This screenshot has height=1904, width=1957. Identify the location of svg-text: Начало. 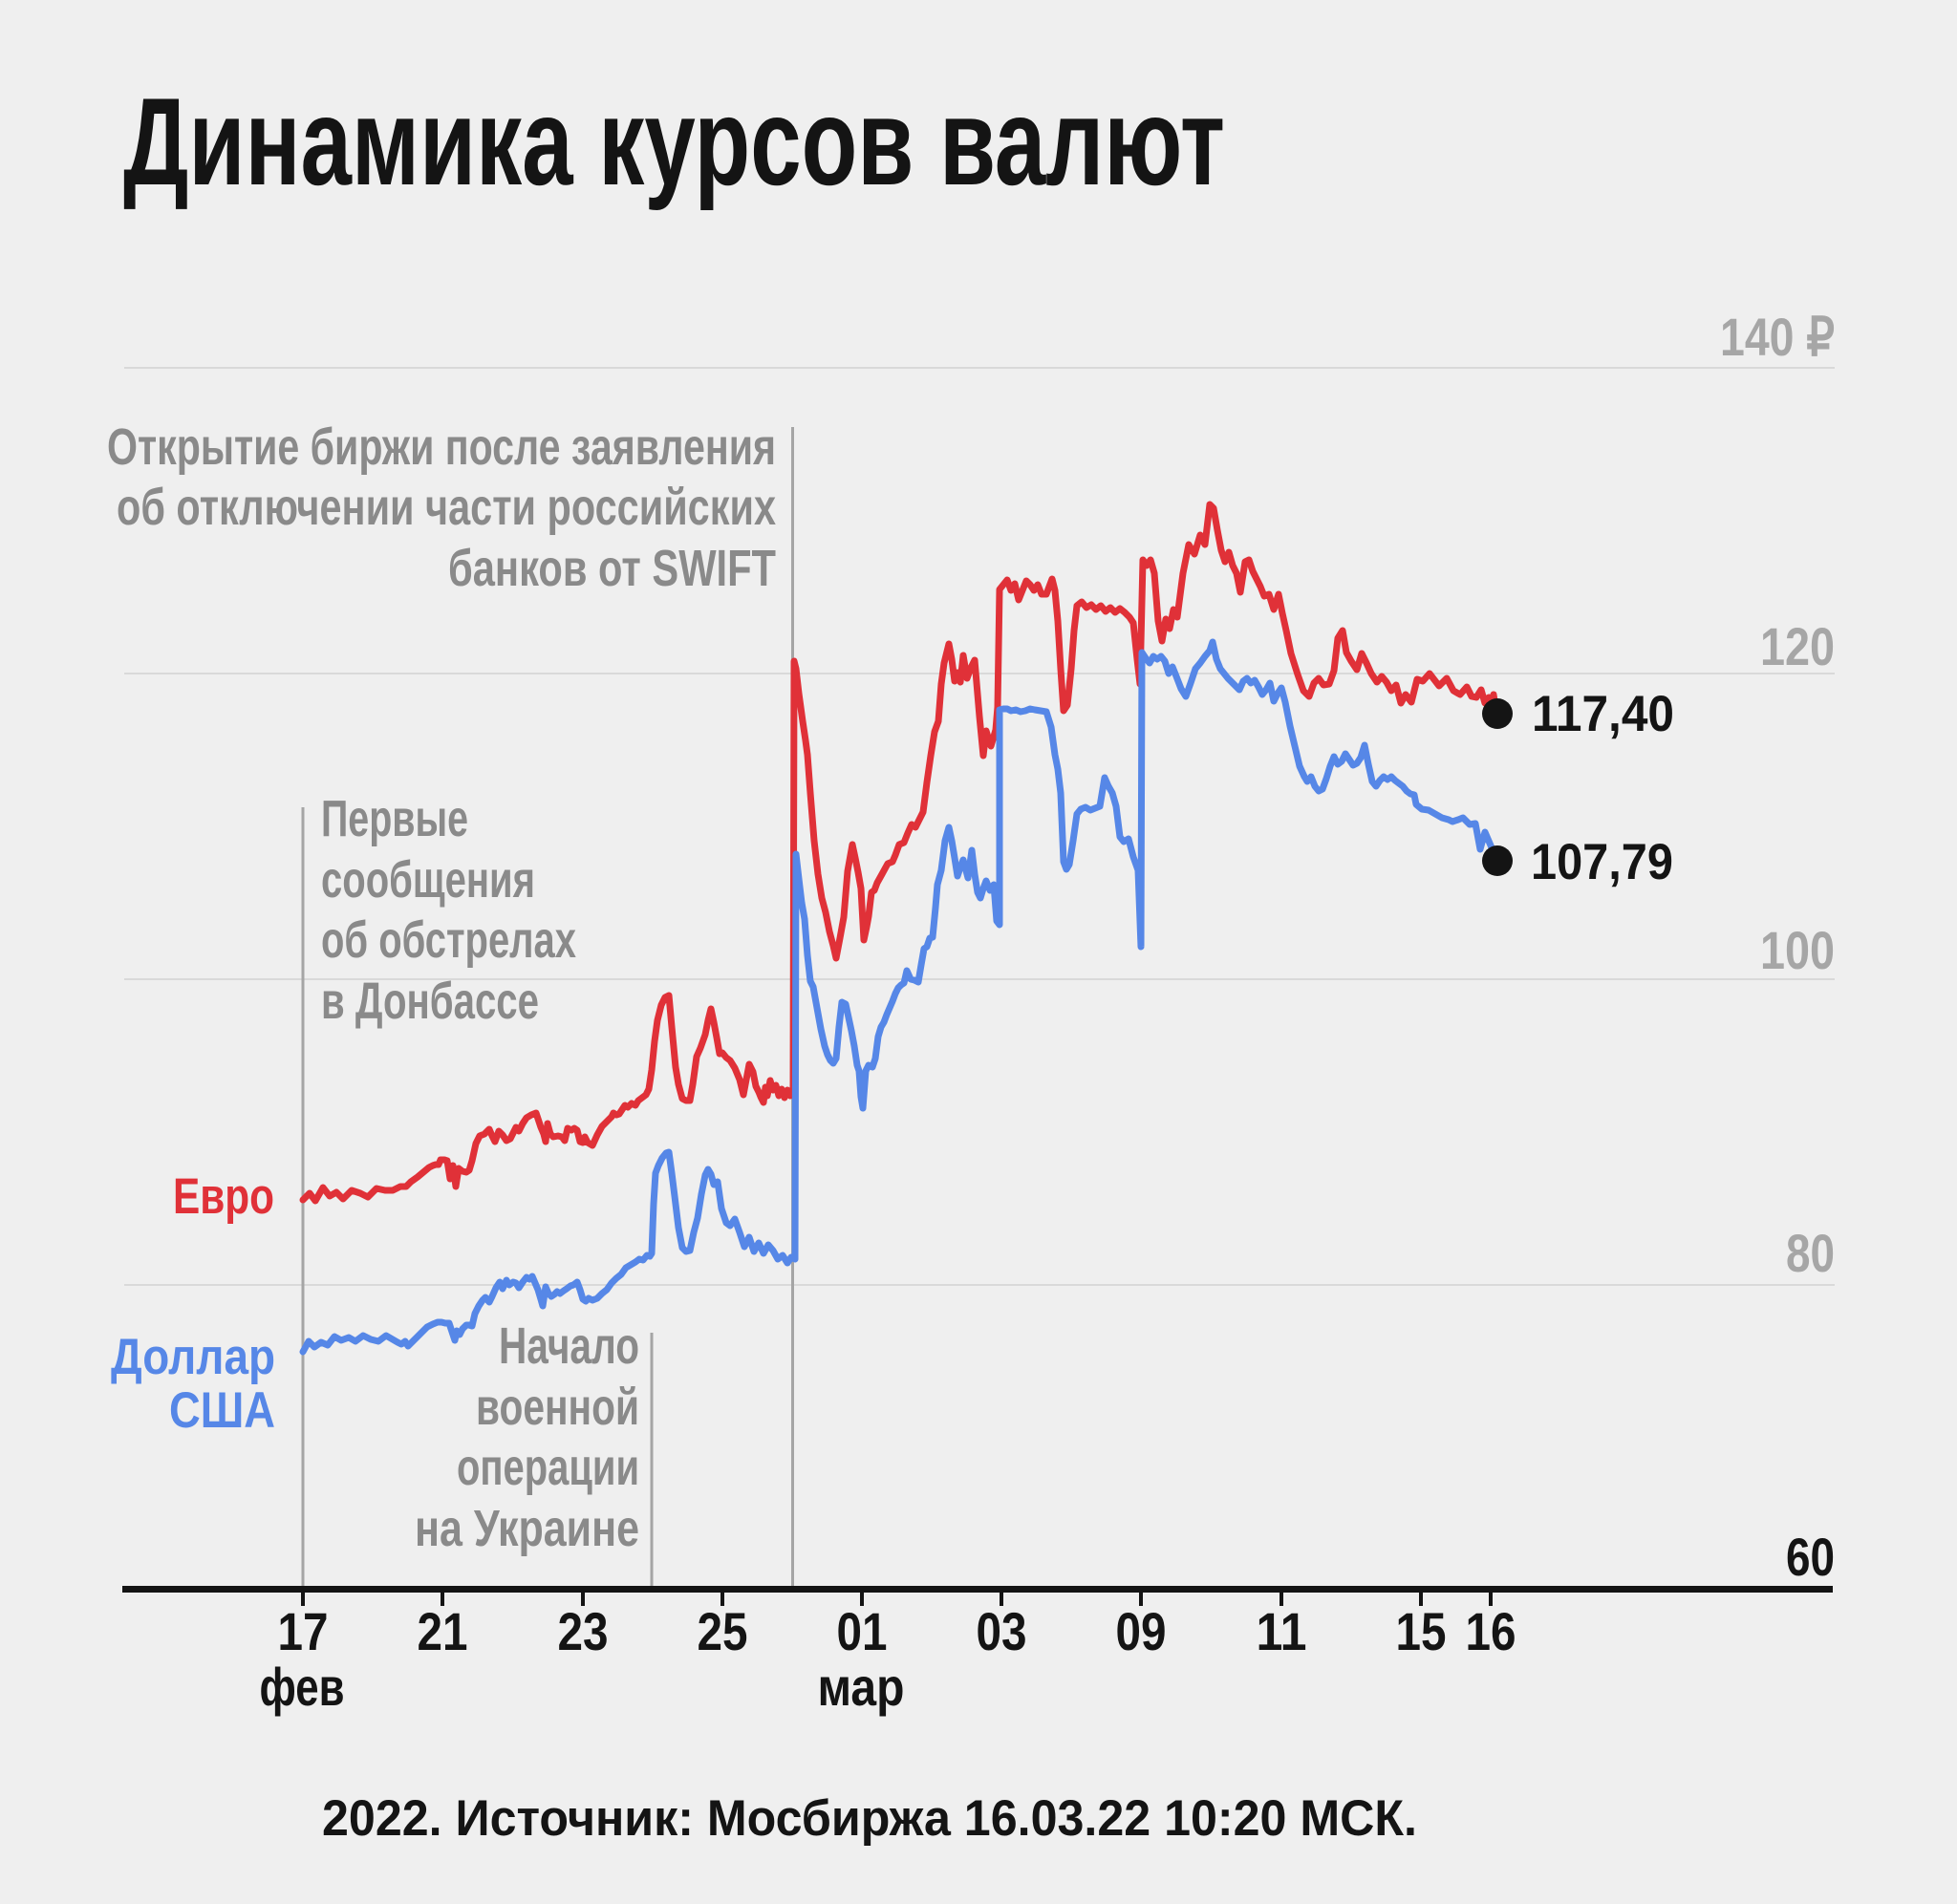
(569, 1346).